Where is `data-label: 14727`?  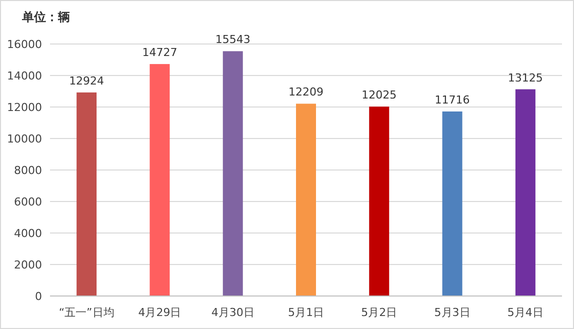 data-label: 14727 is located at coordinates (160, 53).